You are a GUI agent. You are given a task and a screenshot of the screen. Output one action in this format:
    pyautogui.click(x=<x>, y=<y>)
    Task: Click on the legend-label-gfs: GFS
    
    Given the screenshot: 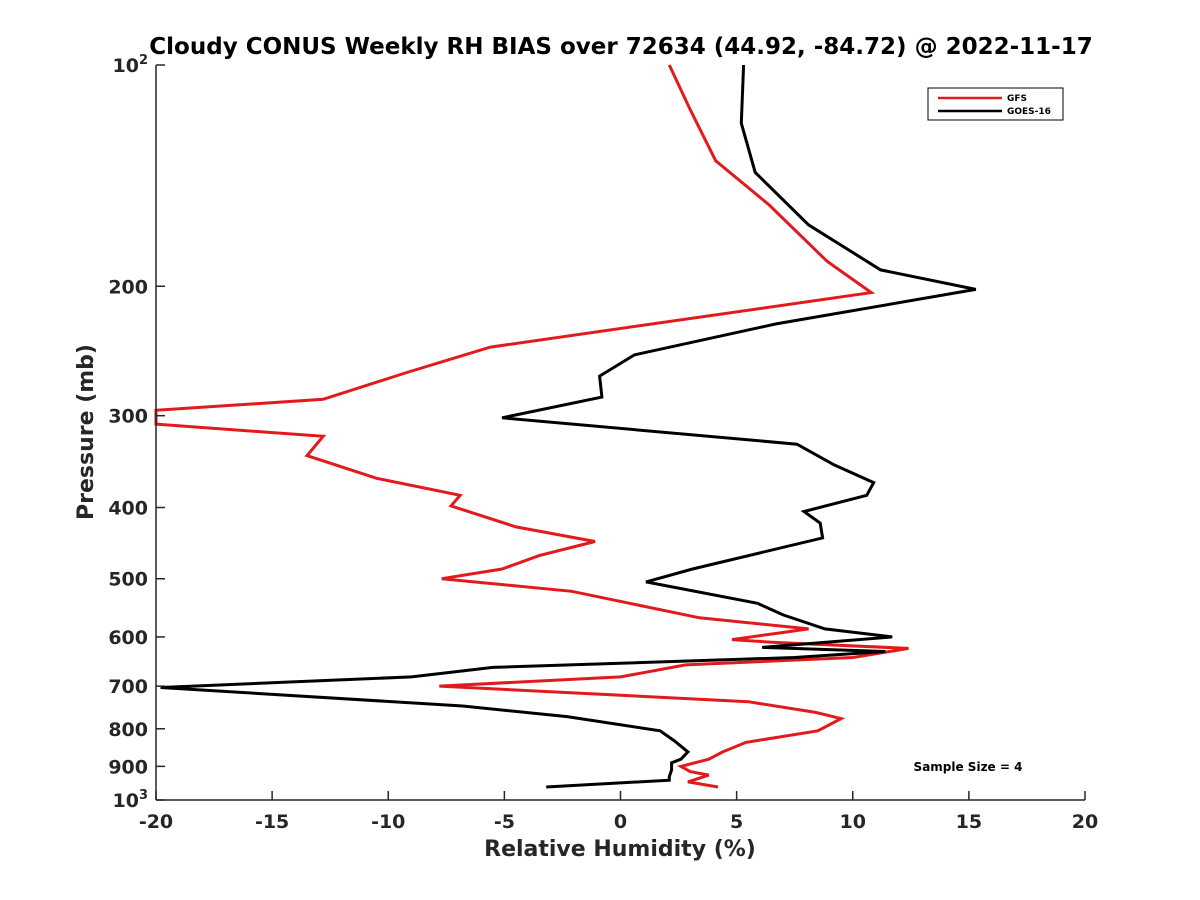 What is the action you would take?
    pyautogui.click(x=1017, y=99)
    